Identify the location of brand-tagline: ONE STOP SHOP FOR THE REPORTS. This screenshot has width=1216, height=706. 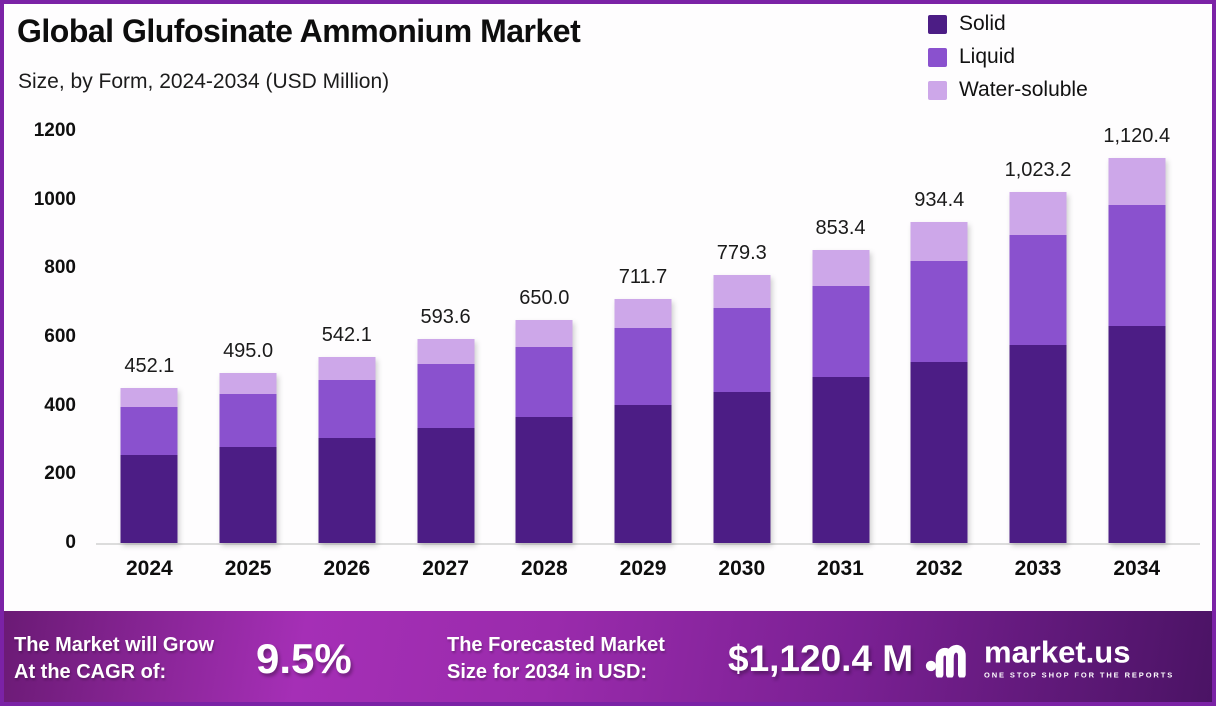
(1079, 675).